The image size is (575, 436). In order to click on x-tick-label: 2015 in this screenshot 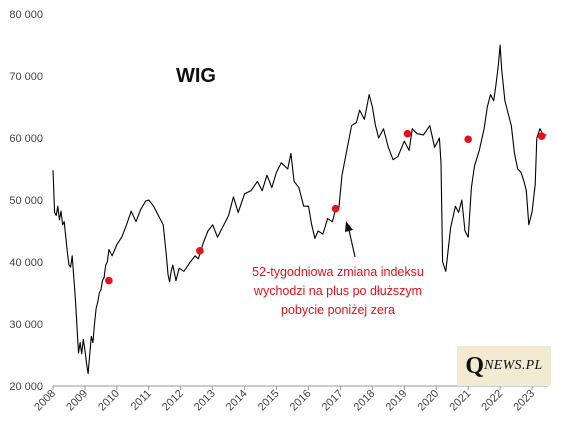, I will do `click(269, 401)`.